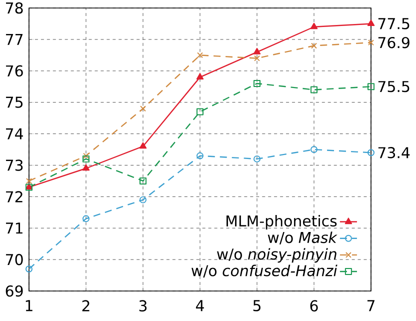  I want to click on data-label: 73.4, so click(394, 152).